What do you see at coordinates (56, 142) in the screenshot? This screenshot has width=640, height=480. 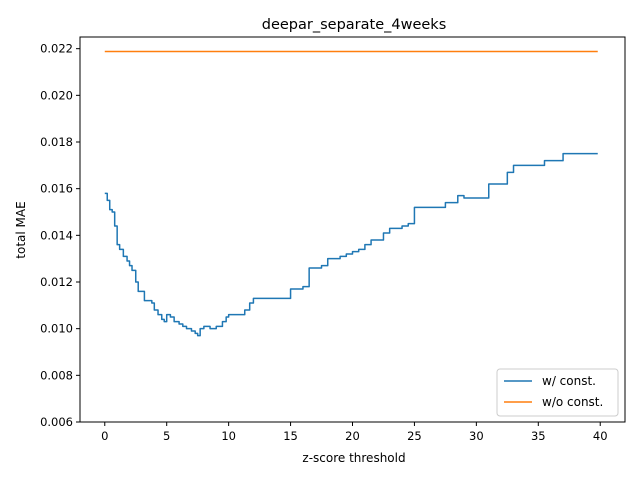 I see `y-tick-label: 0.018` at bounding box center [56, 142].